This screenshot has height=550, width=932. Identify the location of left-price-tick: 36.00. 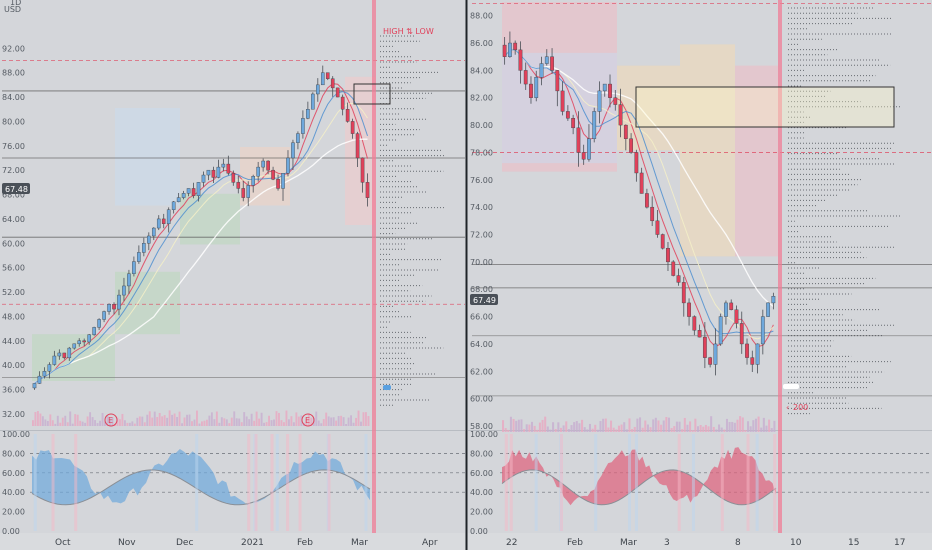
(13, 390).